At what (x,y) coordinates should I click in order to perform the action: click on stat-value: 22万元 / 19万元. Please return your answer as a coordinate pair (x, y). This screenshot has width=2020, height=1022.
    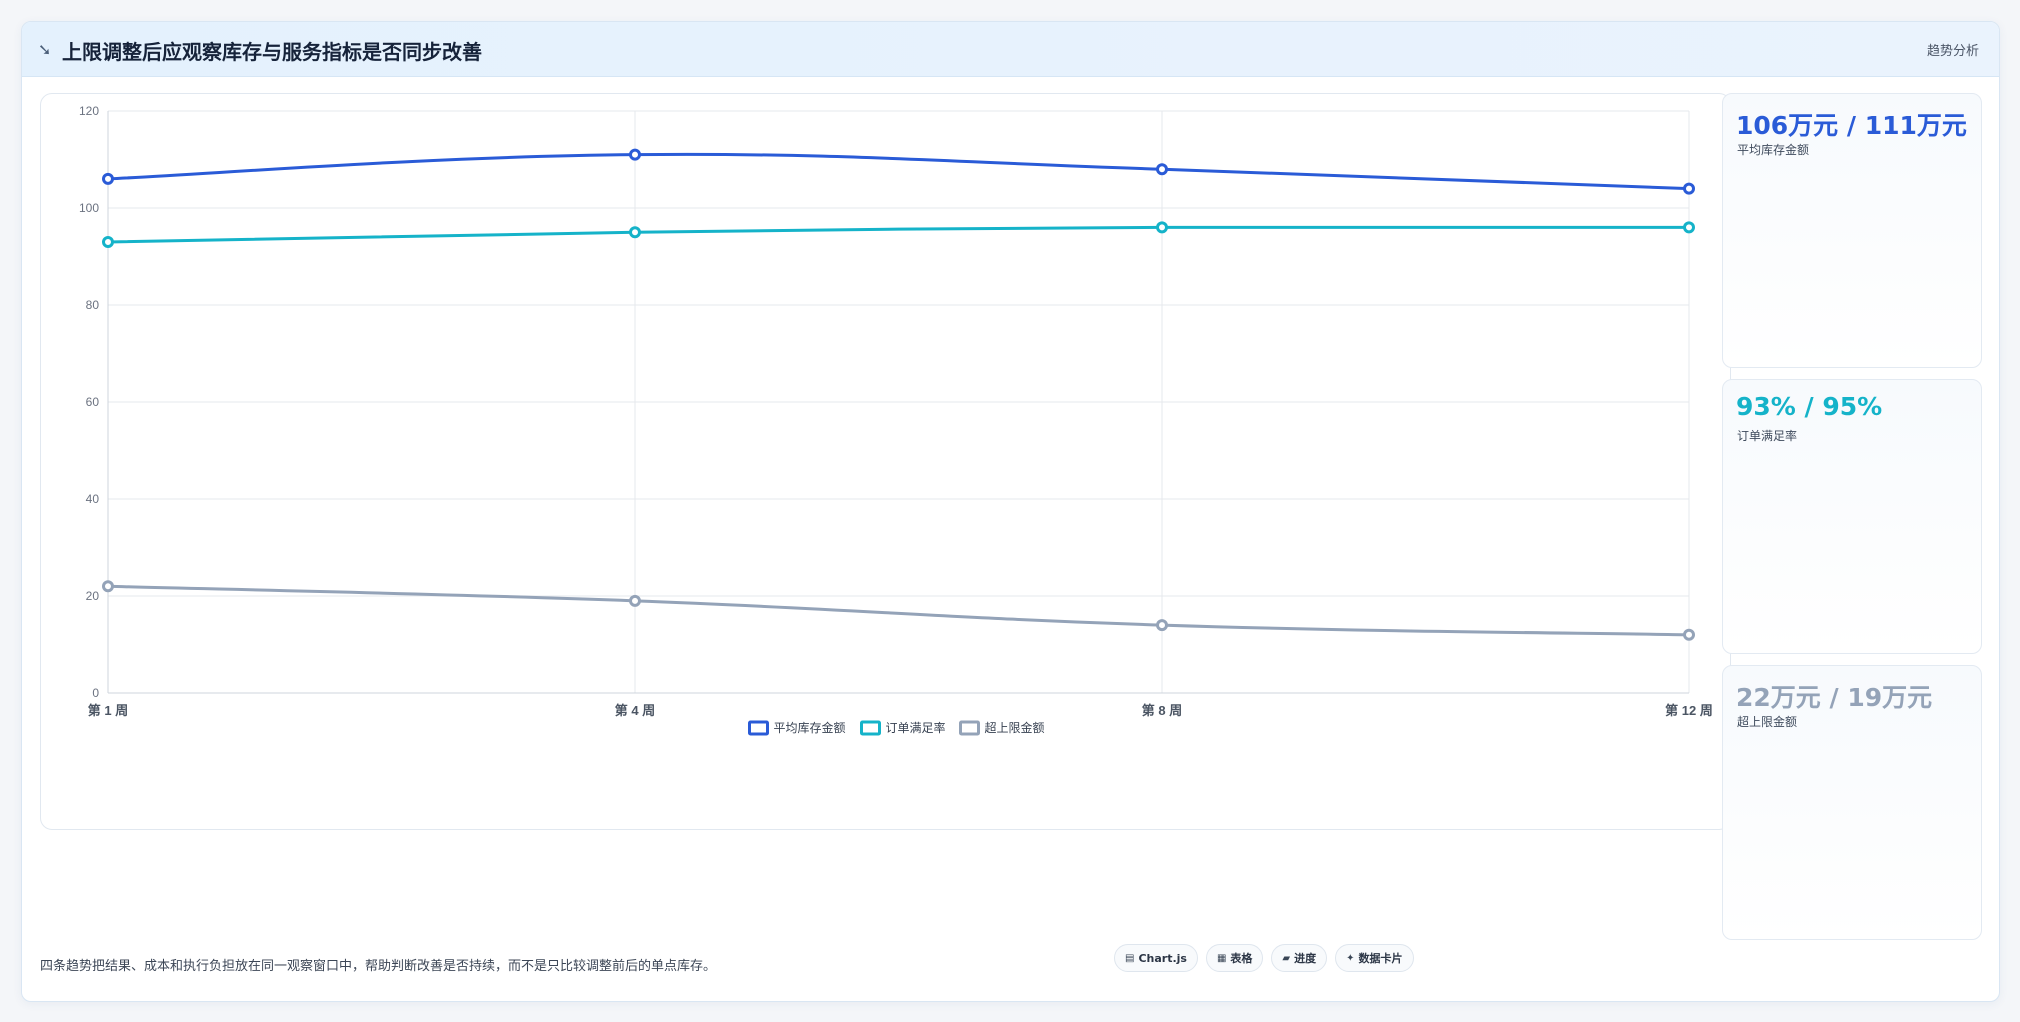
    Looking at the image, I should click on (1834, 697).